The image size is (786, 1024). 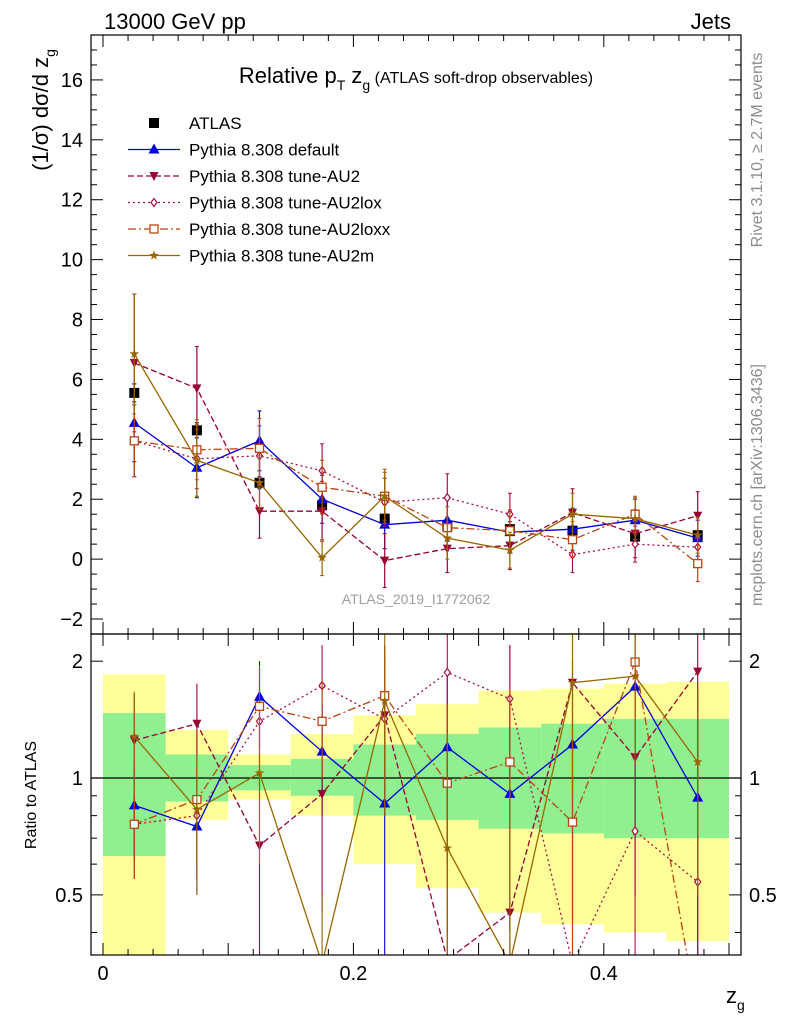 What do you see at coordinates (77, 440) in the screenshot?
I see `y-tick-label: 4` at bounding box center [77, 440].